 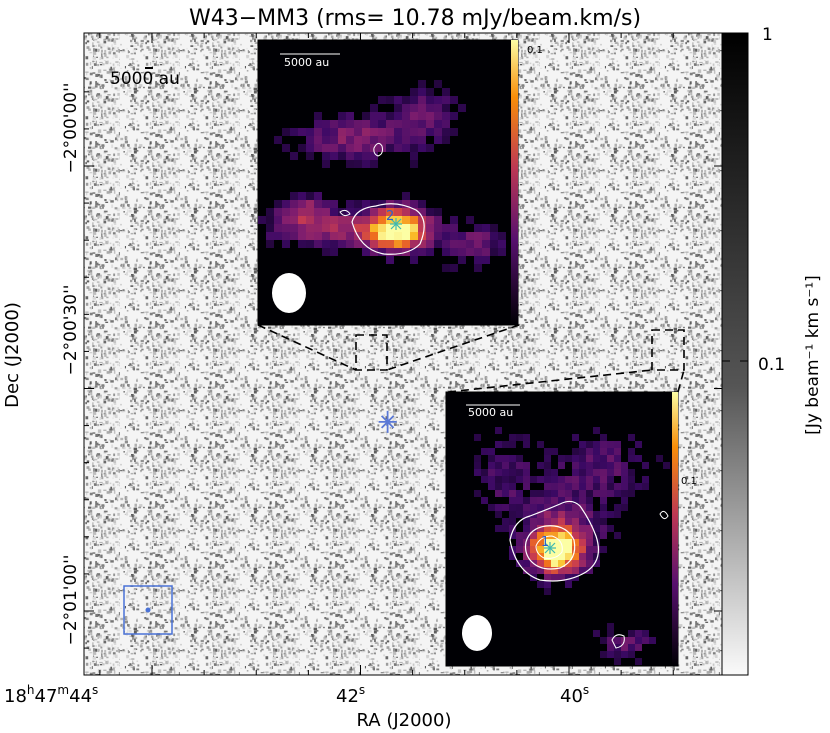 What do you see at coordinates (545, 542) in the screenshot?
I see `inset1-source-label: 1` at bounding box center [545, 542].